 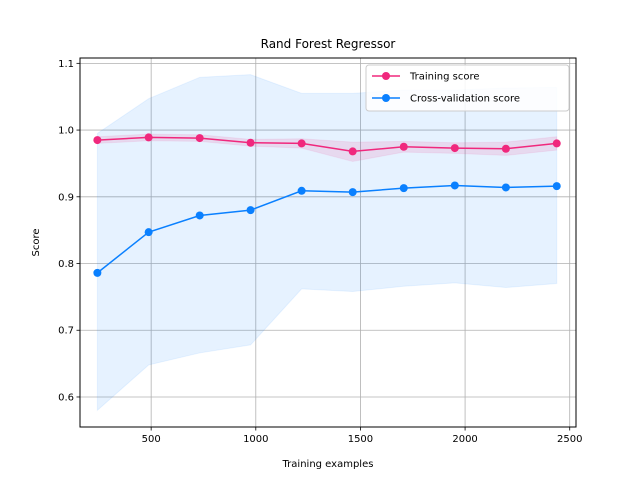 I want to click on x-axis-label: Training examples, so click(x=328, y=464).